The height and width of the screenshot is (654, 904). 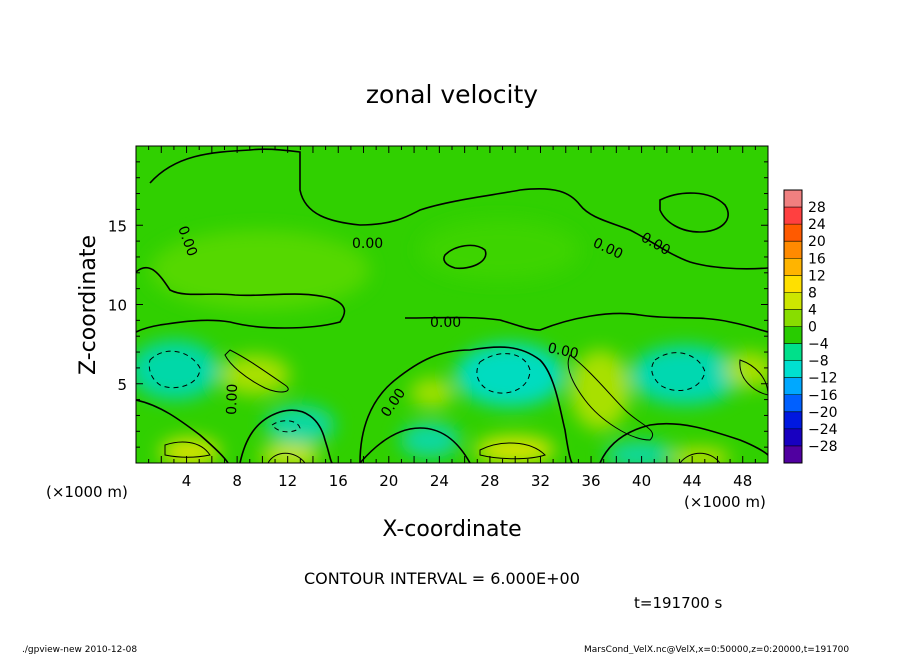 What do you see at coordinates (692, 481) in the screenshot?
I see `x-tick-label: 44` at bounding box center [692, 481].